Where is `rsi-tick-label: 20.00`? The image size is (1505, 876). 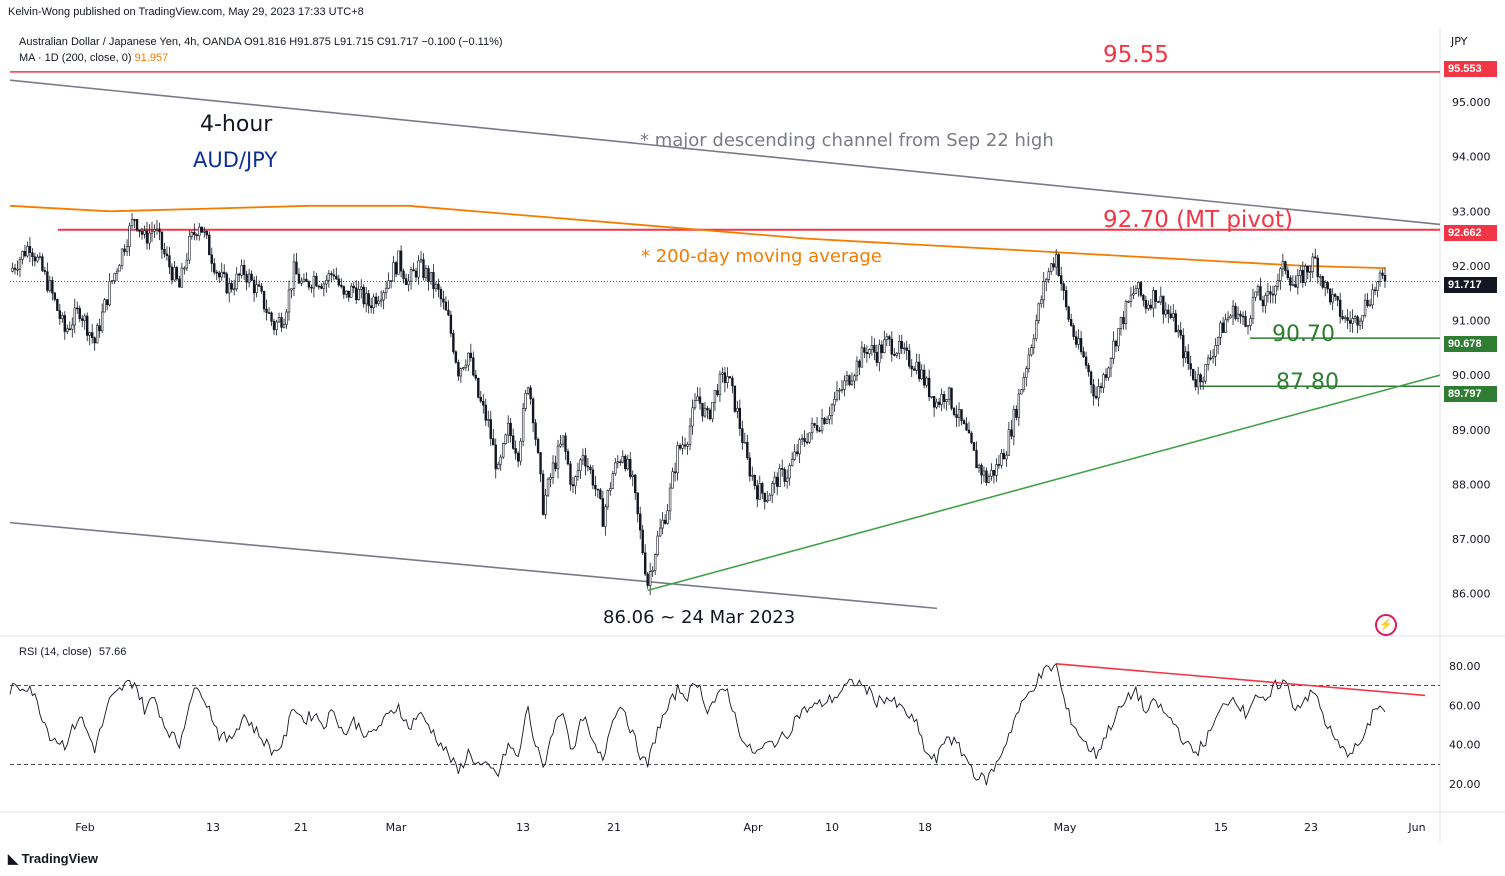
rsi-tick-label: 20.00 is located at coordinates (1465, 784).